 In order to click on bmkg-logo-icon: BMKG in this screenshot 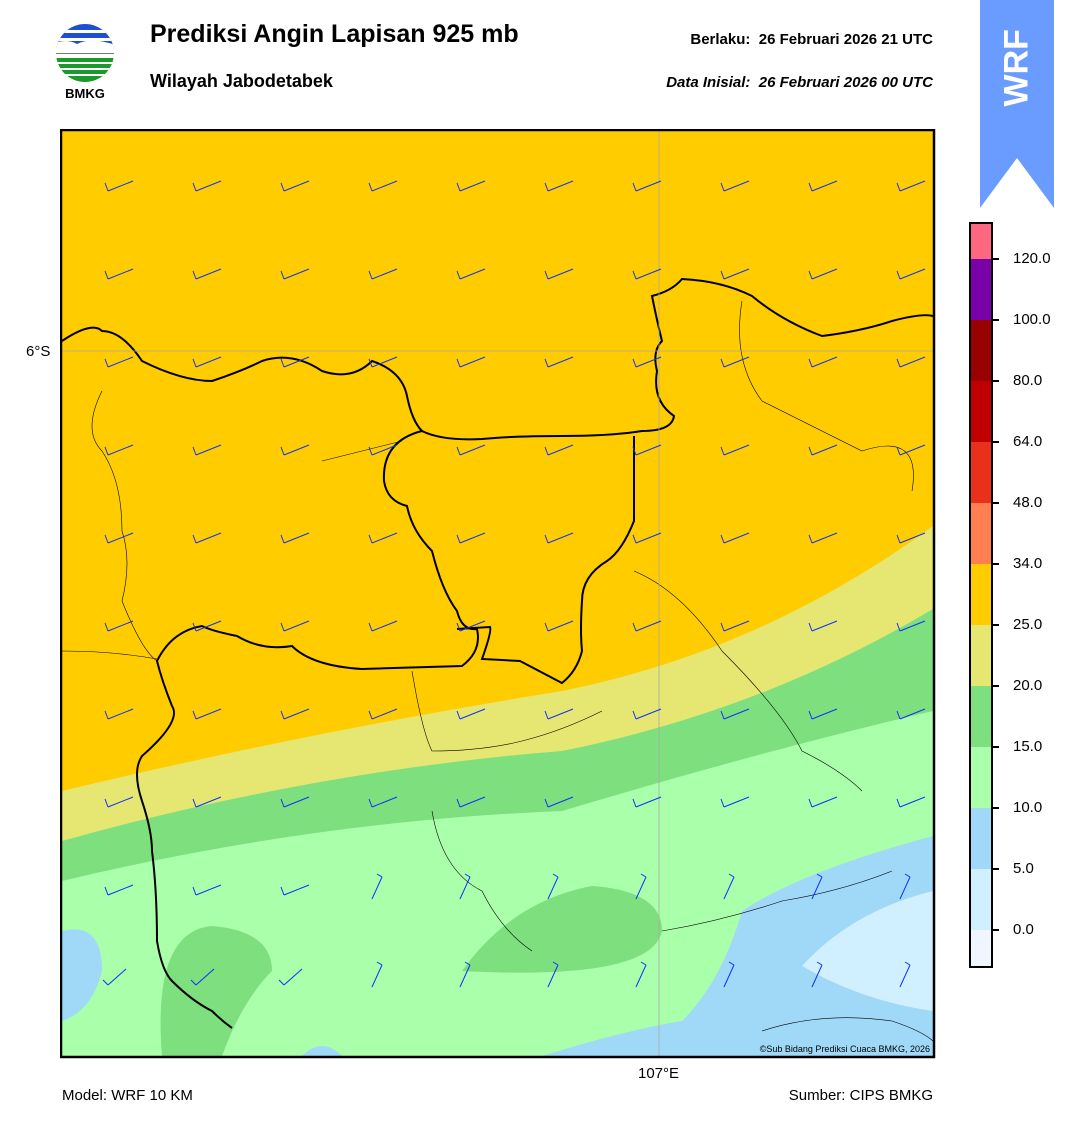, I will do `click(85, 62)`.